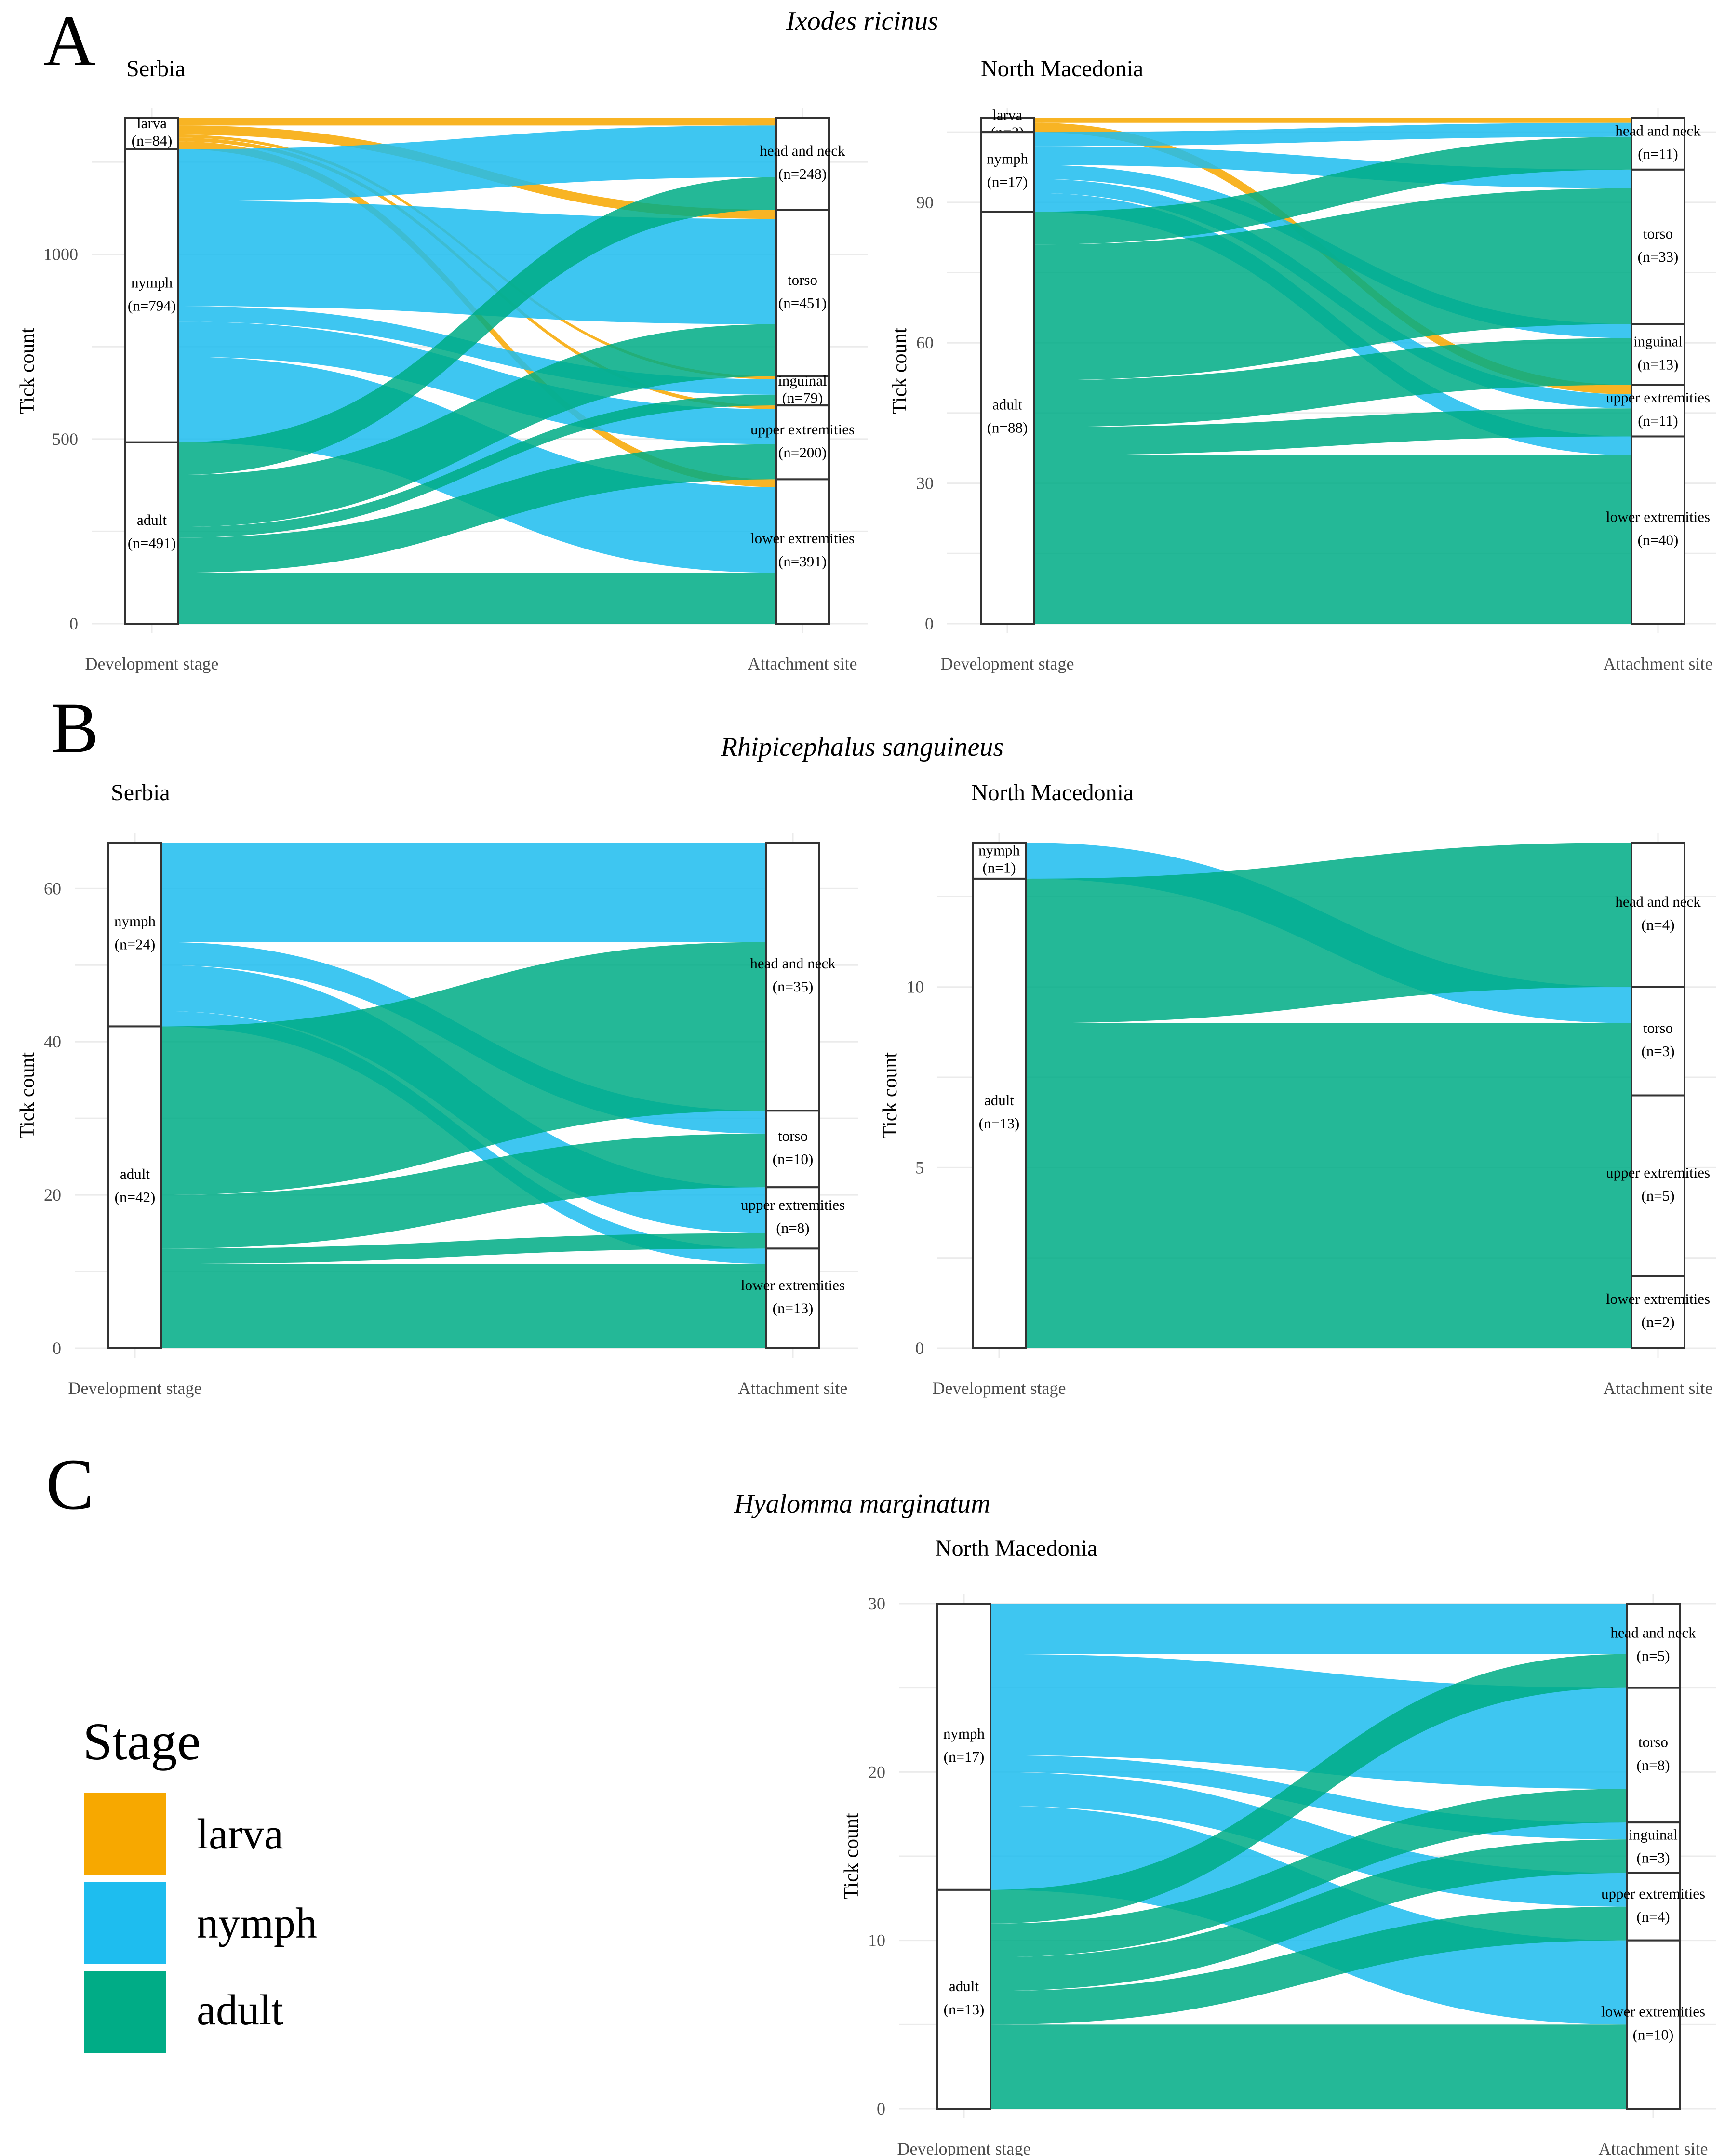 The height and width of the screenshot is (2156, 1725). Describe the element at coordinates (240, 1834) in the screenshot. I see `legend-label-larva: larva` at that location.